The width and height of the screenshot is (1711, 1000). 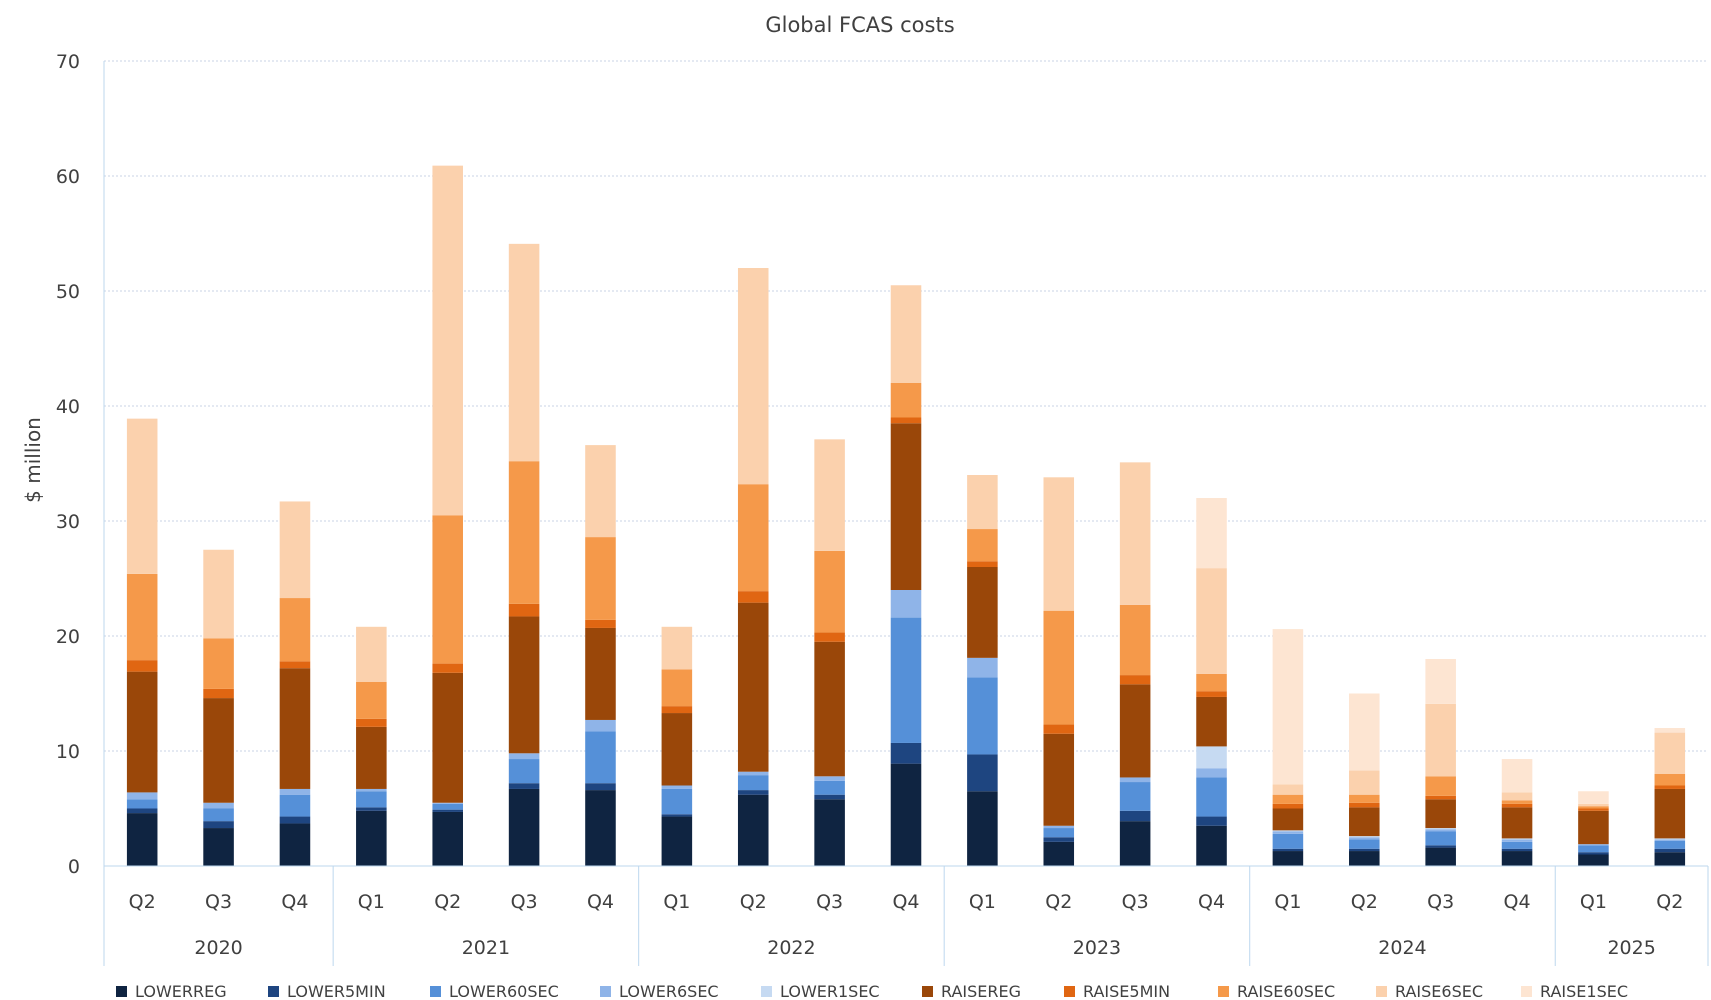 I want to click on legend-label: LOWER5MIN, so click(x=336, y=991).